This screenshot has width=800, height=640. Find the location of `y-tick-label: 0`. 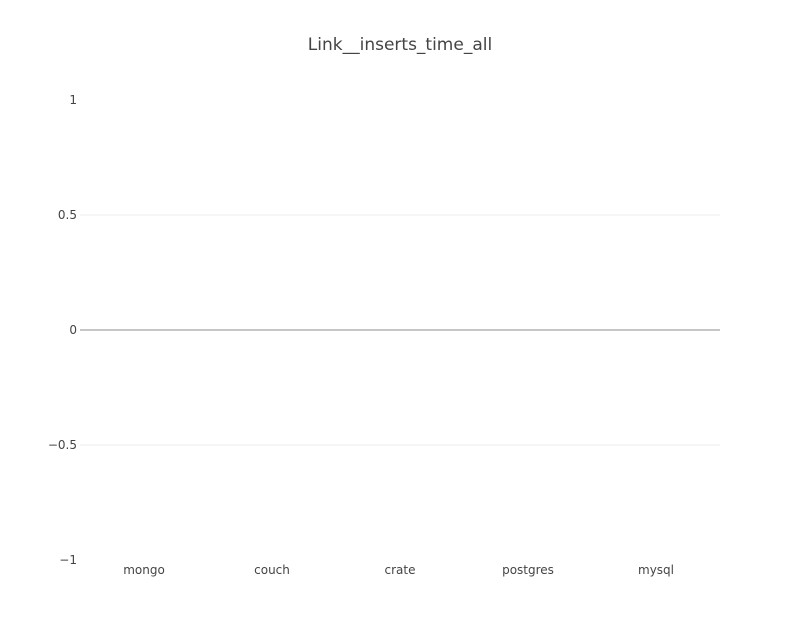

y-tick-label: 0 is located at coordinates (73, 330).